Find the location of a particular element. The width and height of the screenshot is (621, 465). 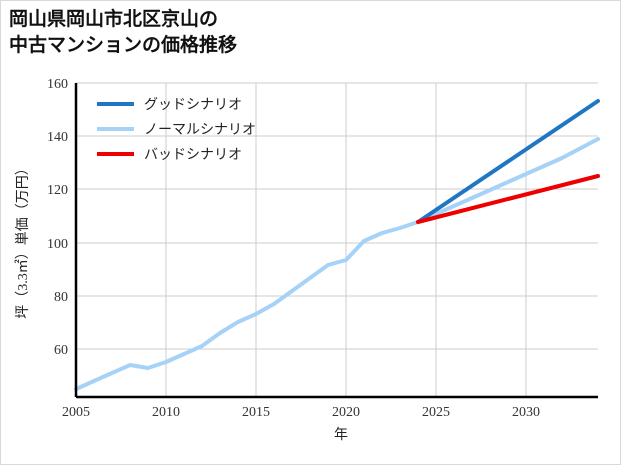

x-tick-label: 2005 is located at coordinates (76, 412).